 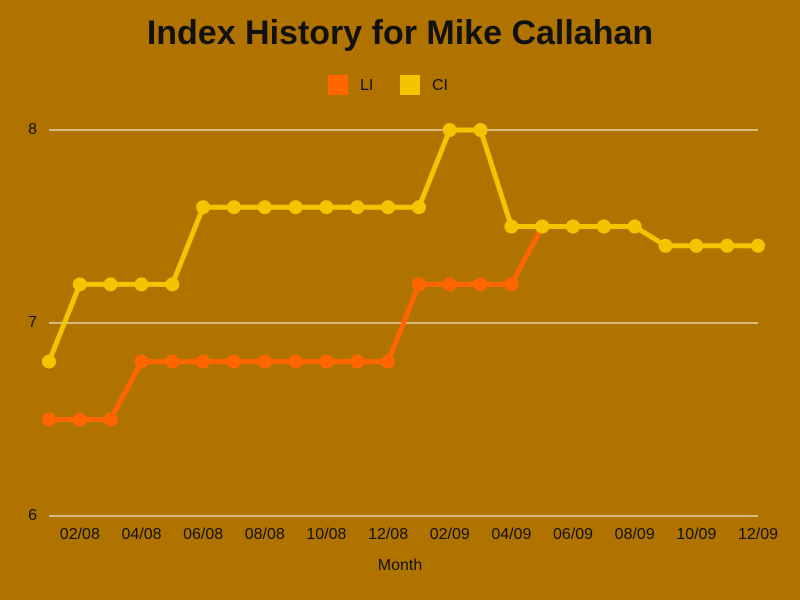 What do you see at coordinates (32, 515) in the screenshot?
I see `y-tick-label: 6` at bounding box center [32, 515].